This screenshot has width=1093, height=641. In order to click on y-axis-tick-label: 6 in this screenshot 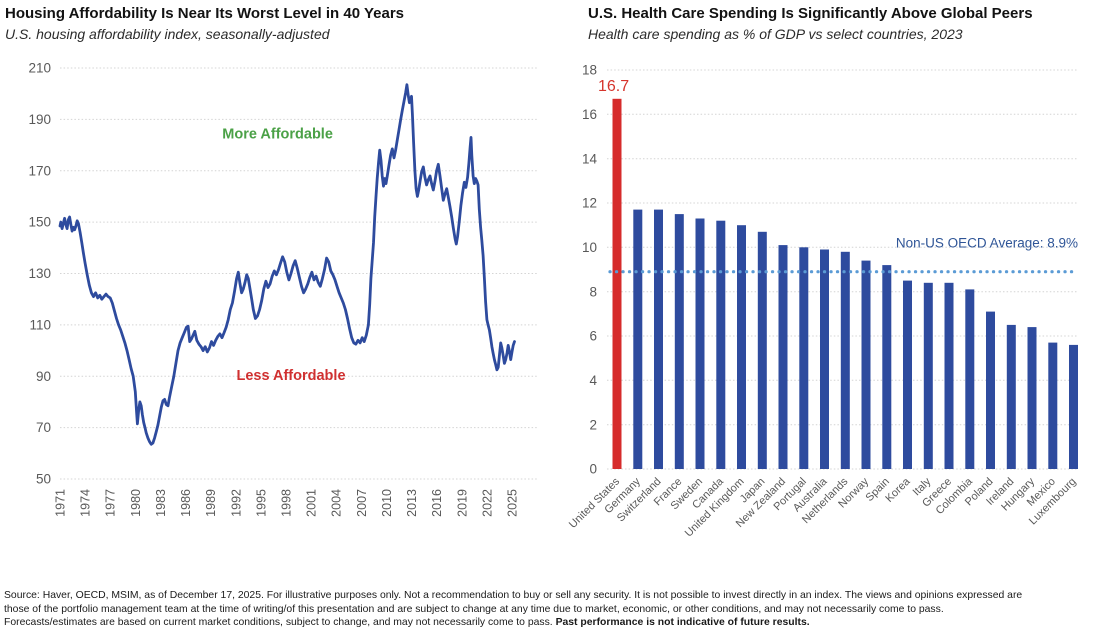, I will do `click(593, 336)`.